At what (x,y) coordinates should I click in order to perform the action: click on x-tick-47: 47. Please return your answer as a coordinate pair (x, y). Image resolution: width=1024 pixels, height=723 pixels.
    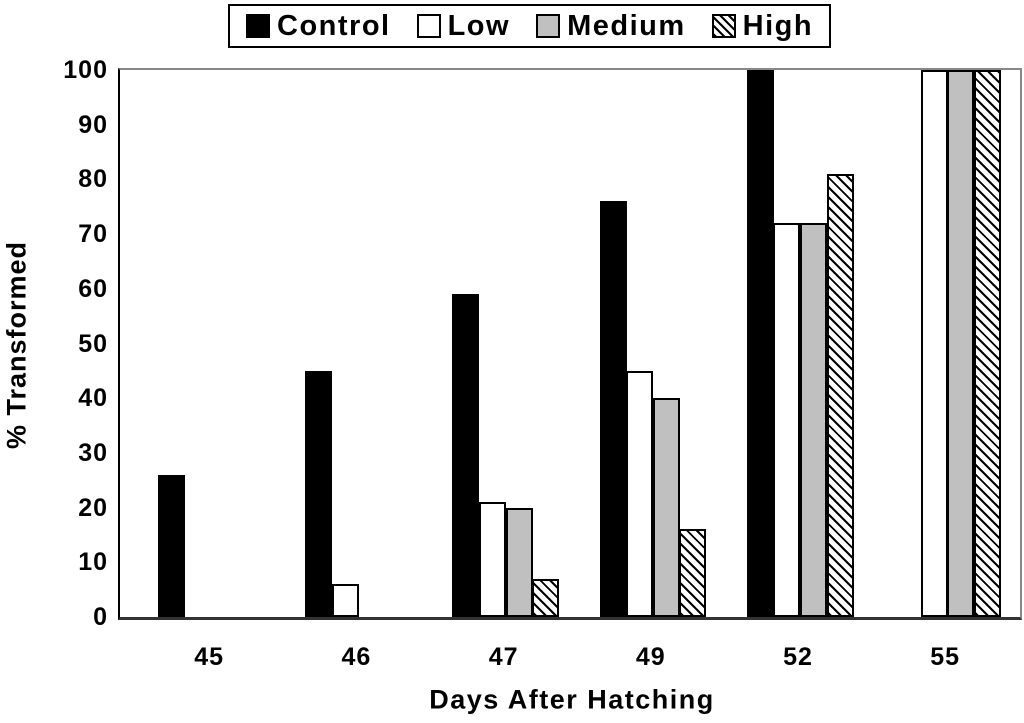
    Looking at the image, I should click on (503, 657).